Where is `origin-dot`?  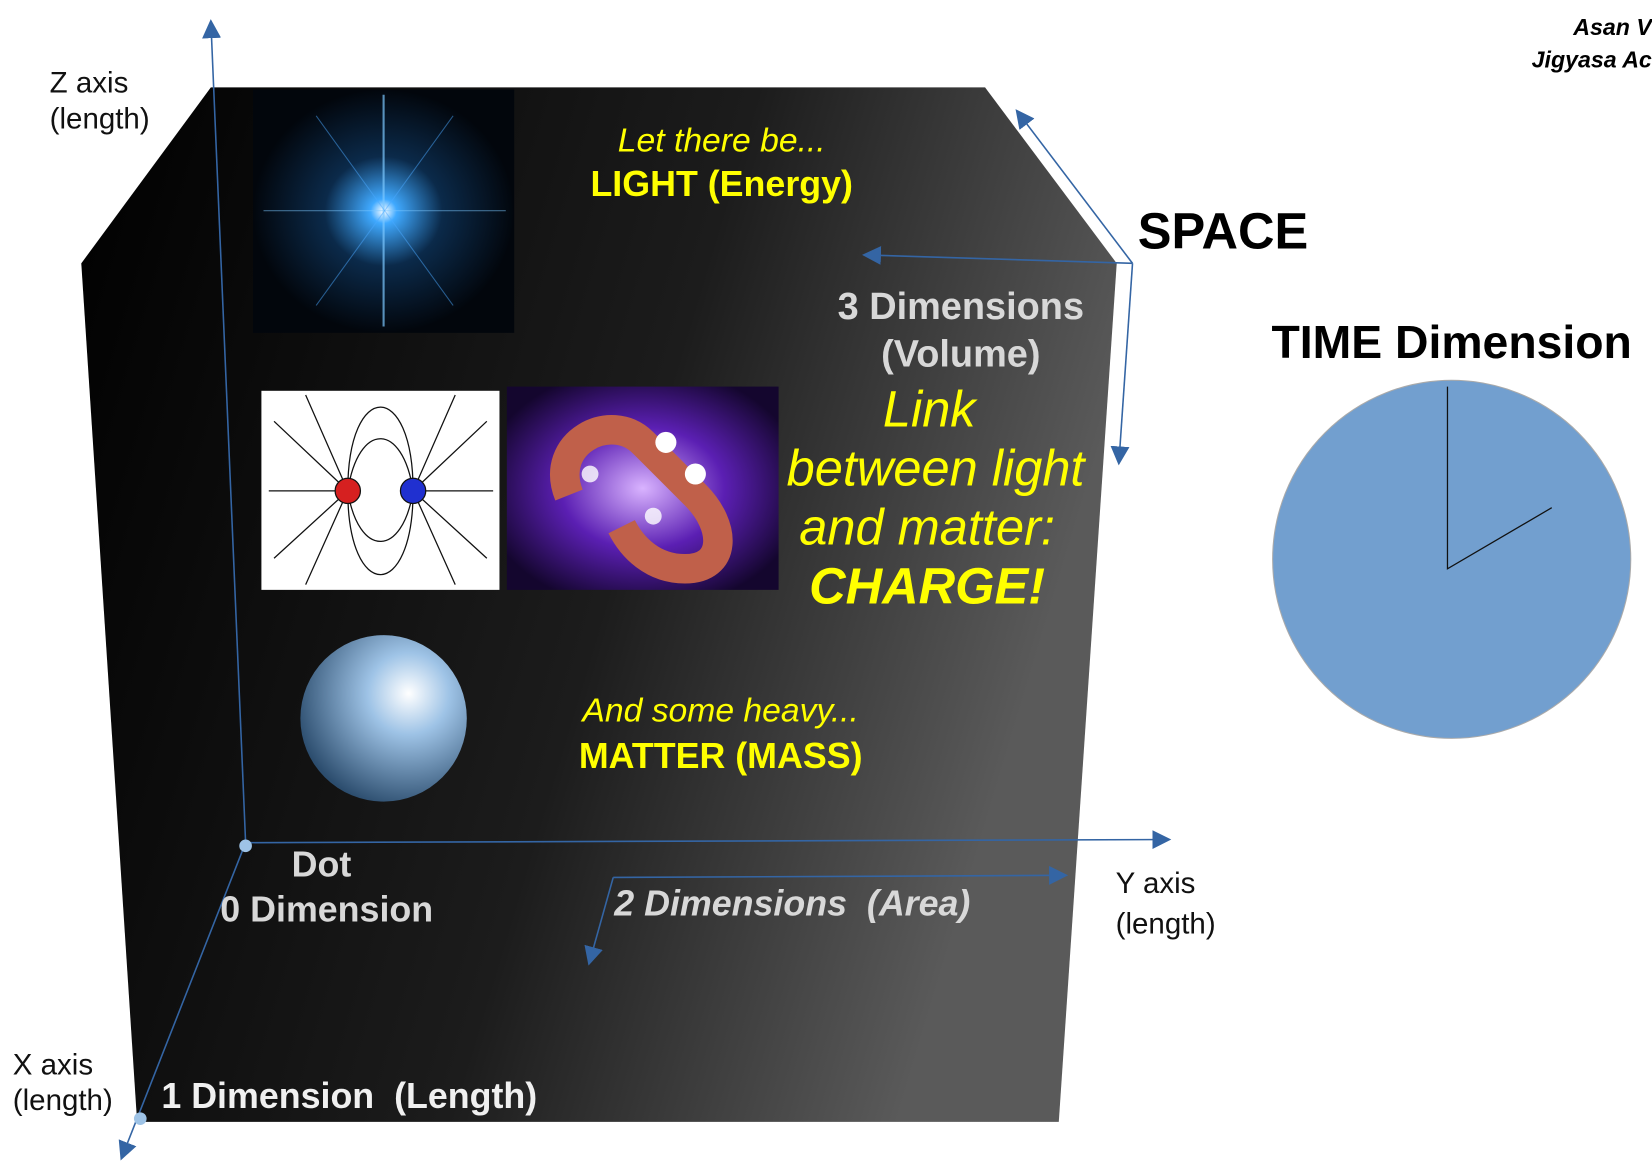 origin-dot is located at coordinates (245, 846).